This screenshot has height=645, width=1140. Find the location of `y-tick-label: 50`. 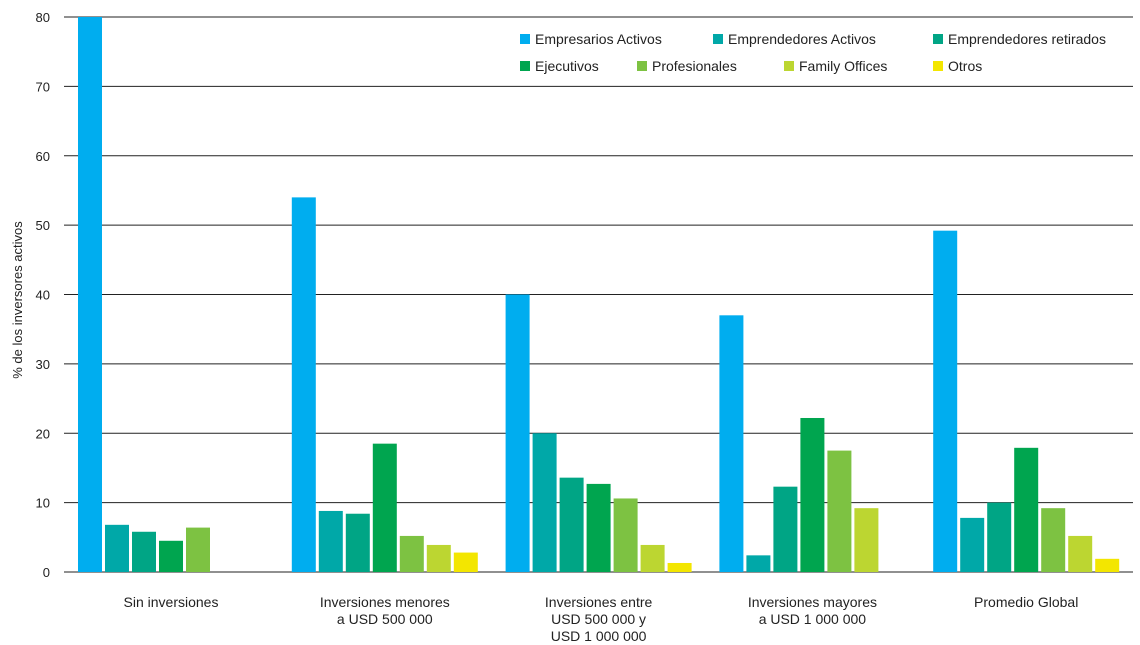

y-tick-label: 50 is located at coordinates (43, 225).